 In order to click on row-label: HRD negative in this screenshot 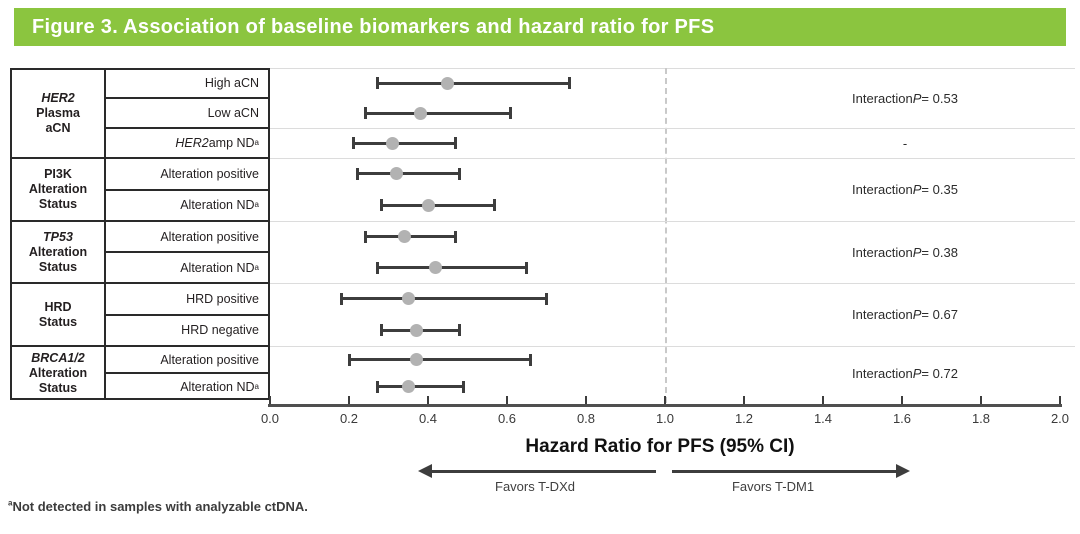, I will do `click(220, 330)`.